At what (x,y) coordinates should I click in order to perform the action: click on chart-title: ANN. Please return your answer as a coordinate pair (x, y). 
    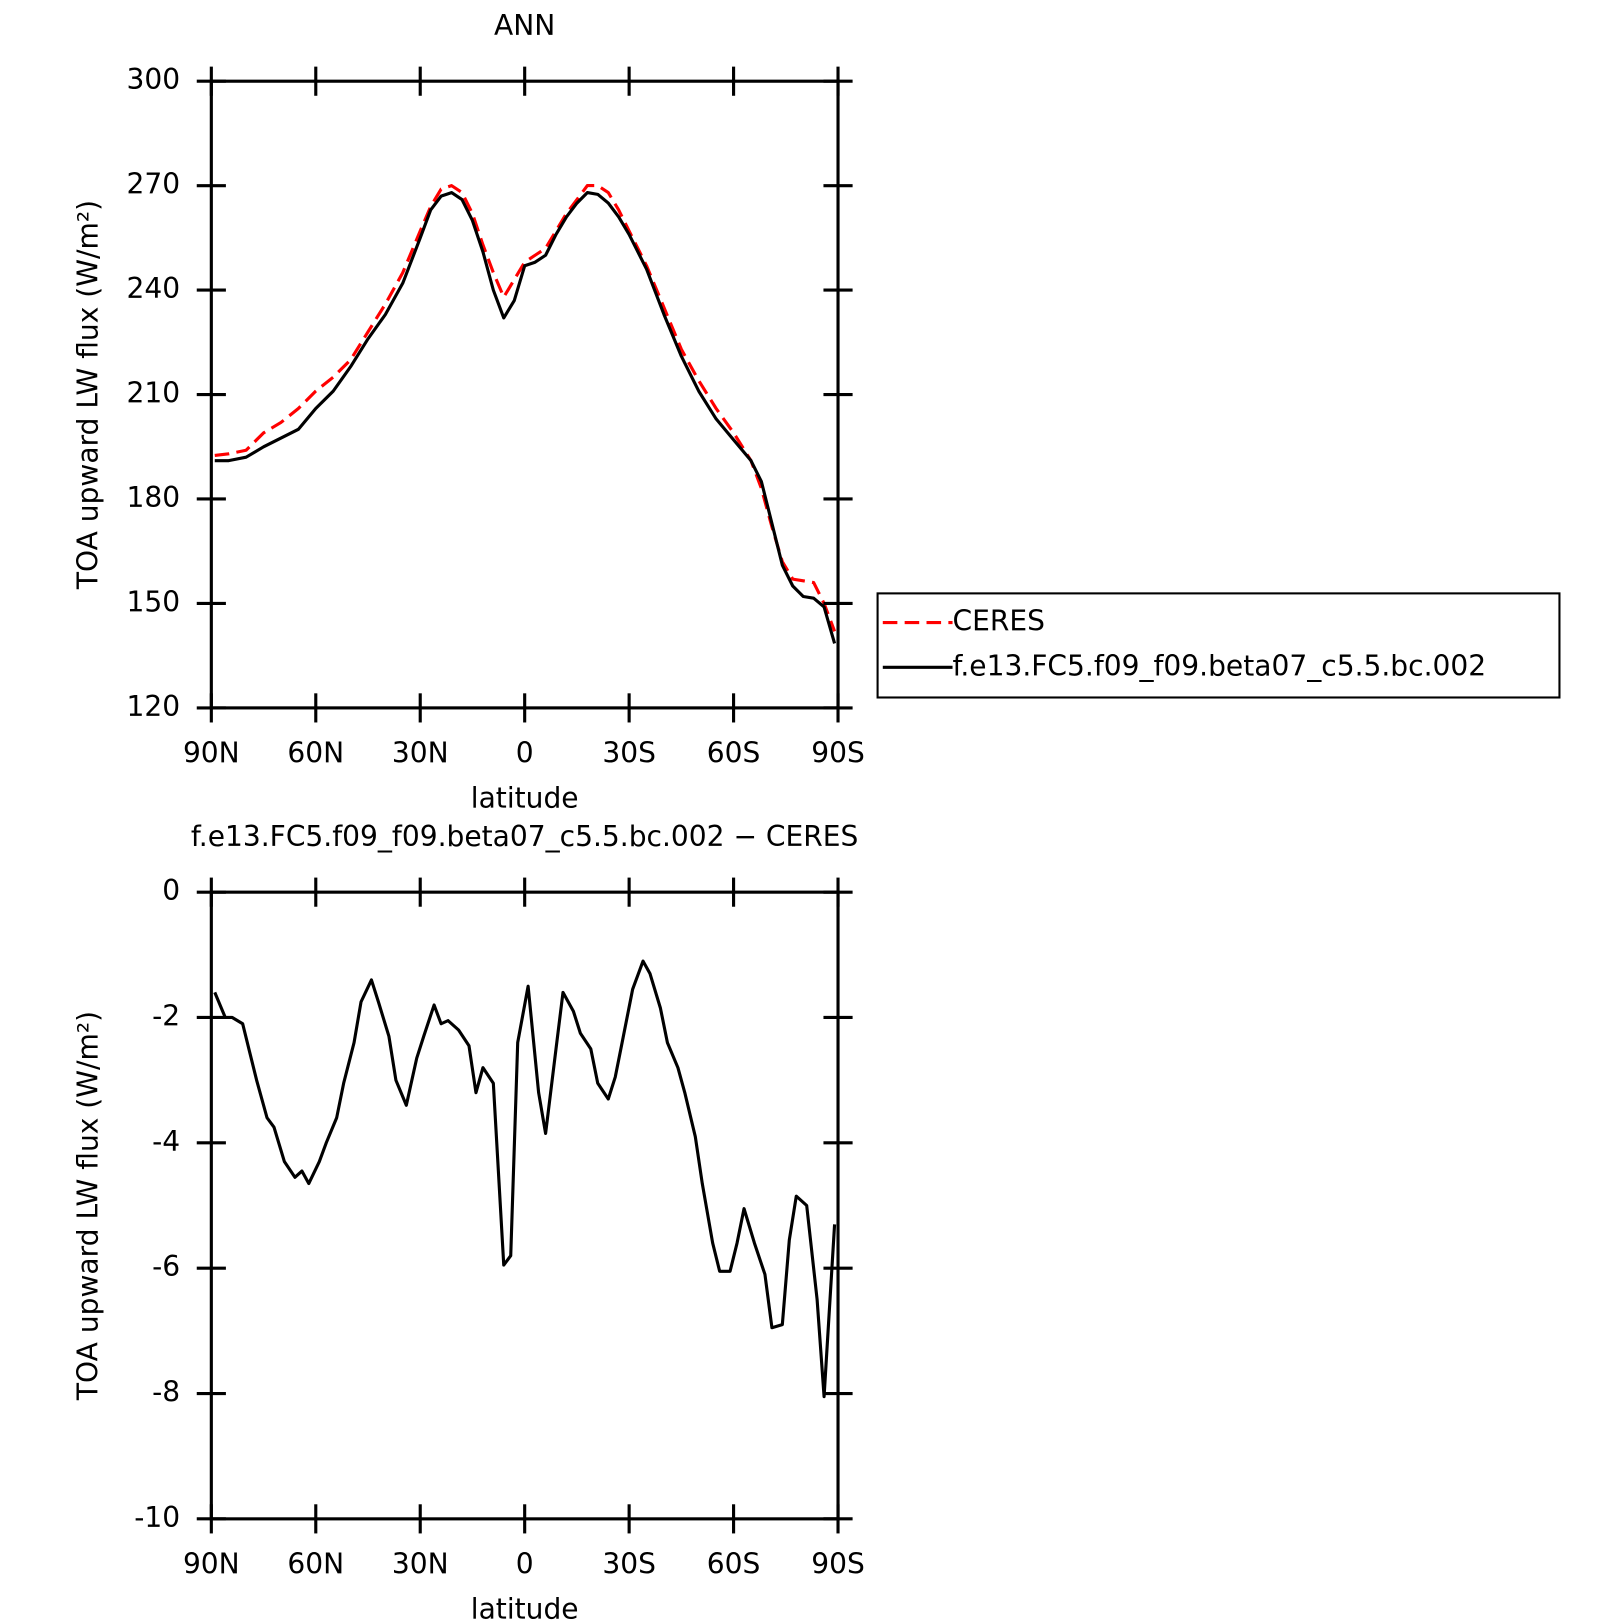
    Looking at the image, I should click on (524, 25).